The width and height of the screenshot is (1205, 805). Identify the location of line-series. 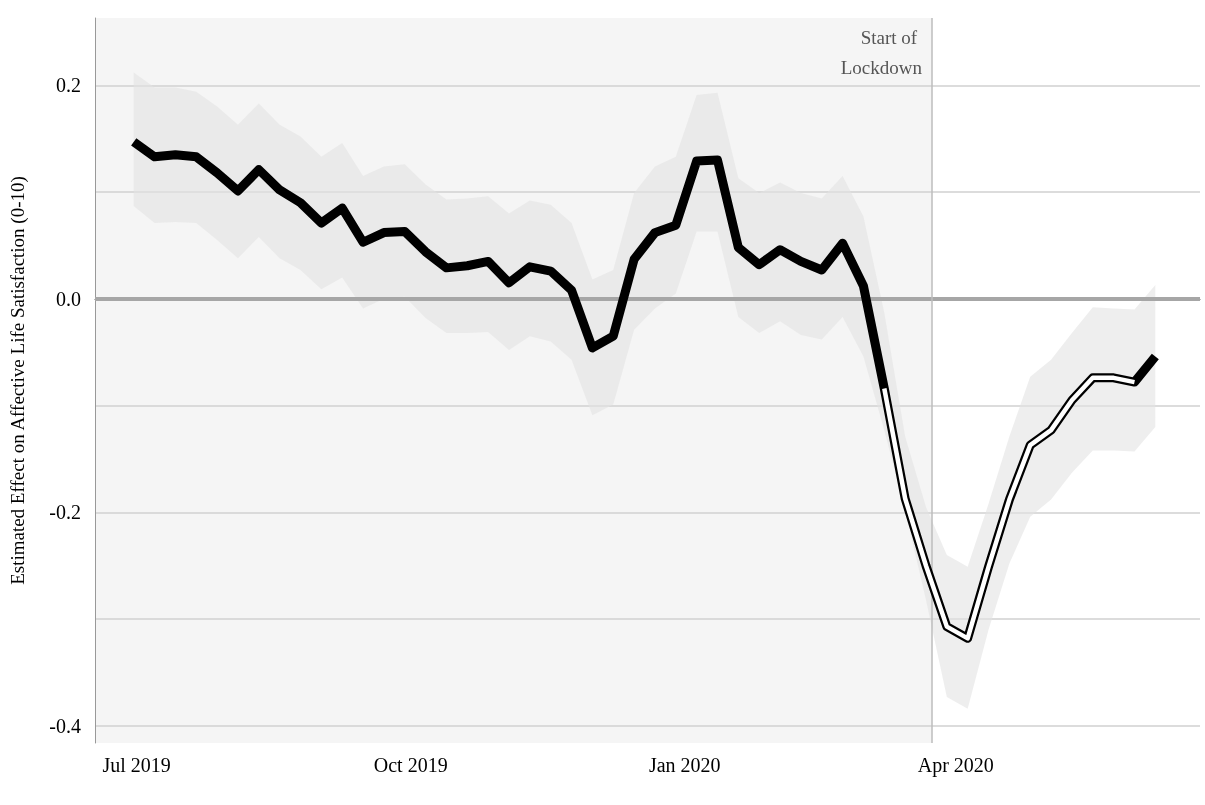
(1009, 508).